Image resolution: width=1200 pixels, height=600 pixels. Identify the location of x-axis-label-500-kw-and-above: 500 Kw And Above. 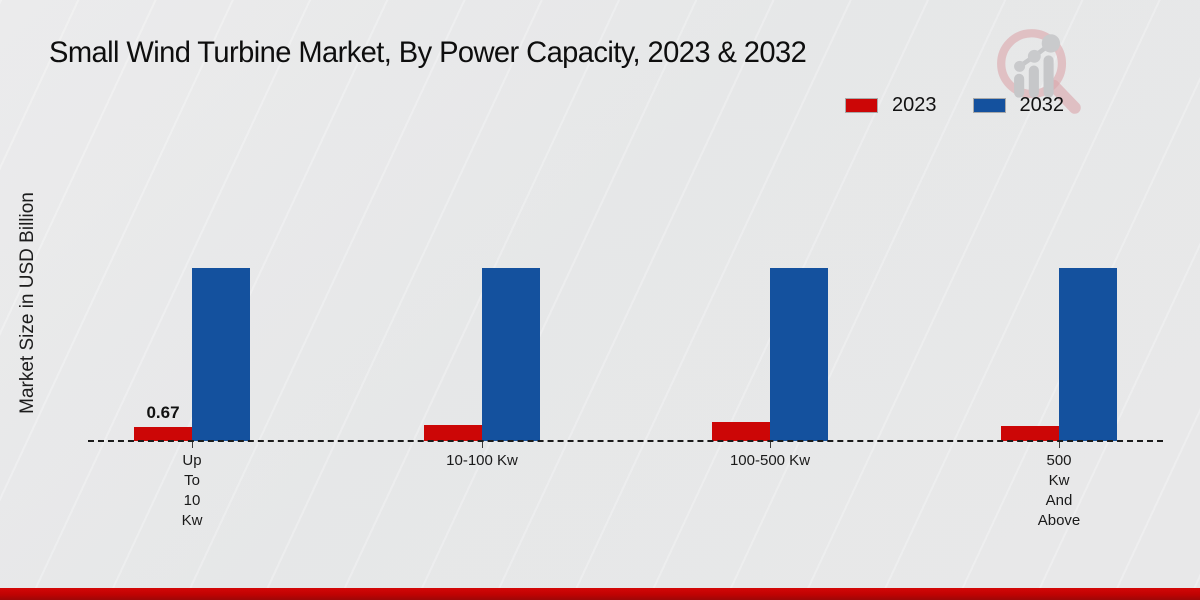
(1059, 490).